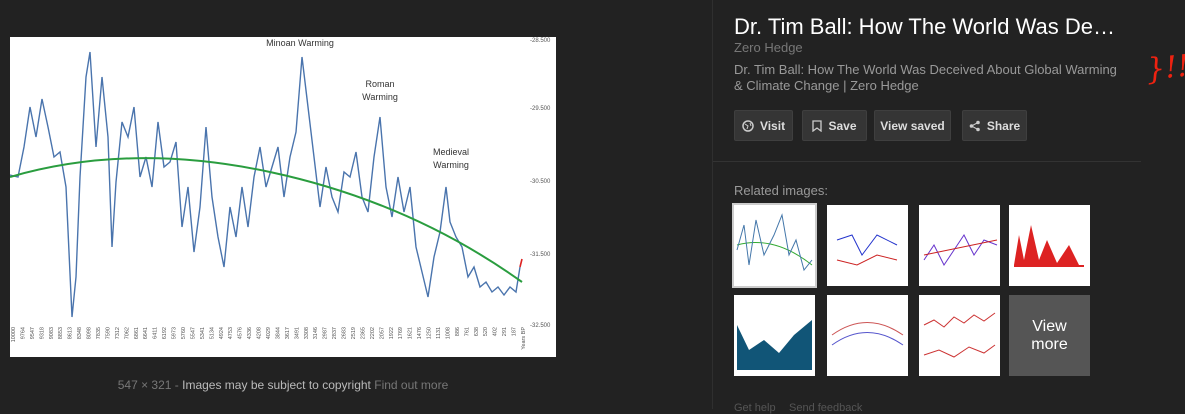  What do you see at coordinates (42, 333) in the screenshot?
I see `preview-x-label: 9318` at bounding box center [42, 333].